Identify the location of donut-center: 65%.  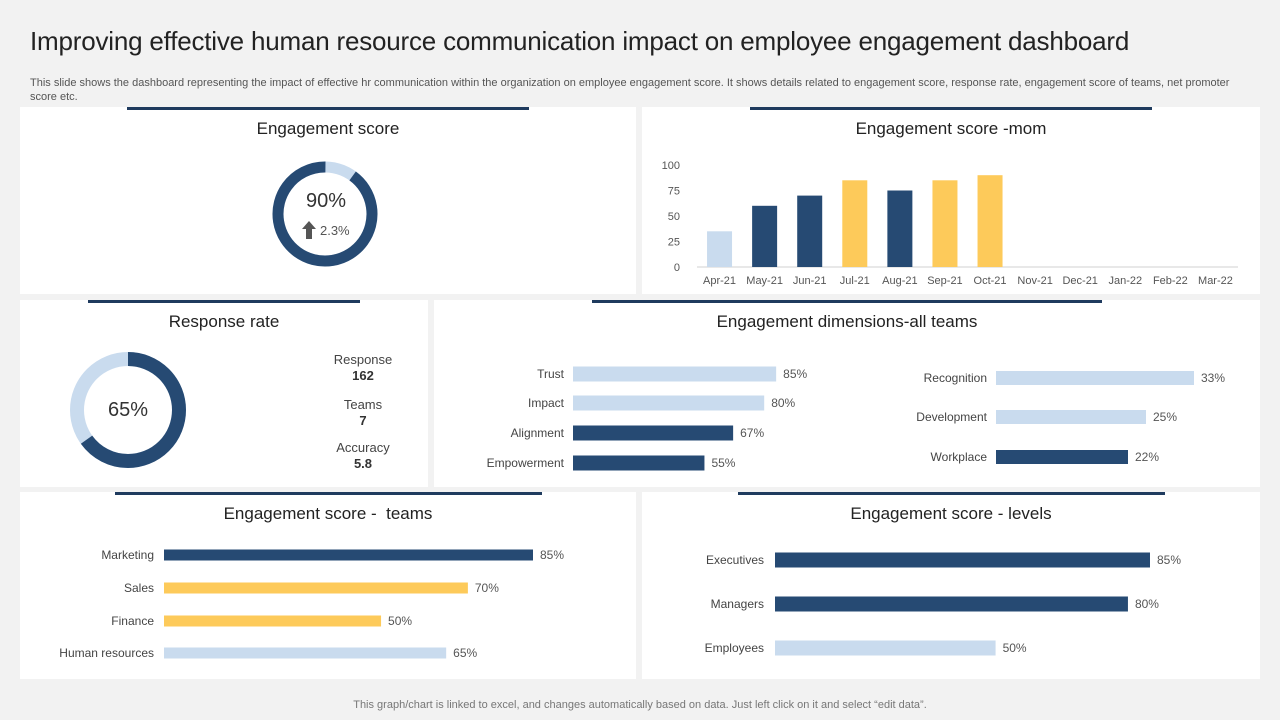
(128, 410).